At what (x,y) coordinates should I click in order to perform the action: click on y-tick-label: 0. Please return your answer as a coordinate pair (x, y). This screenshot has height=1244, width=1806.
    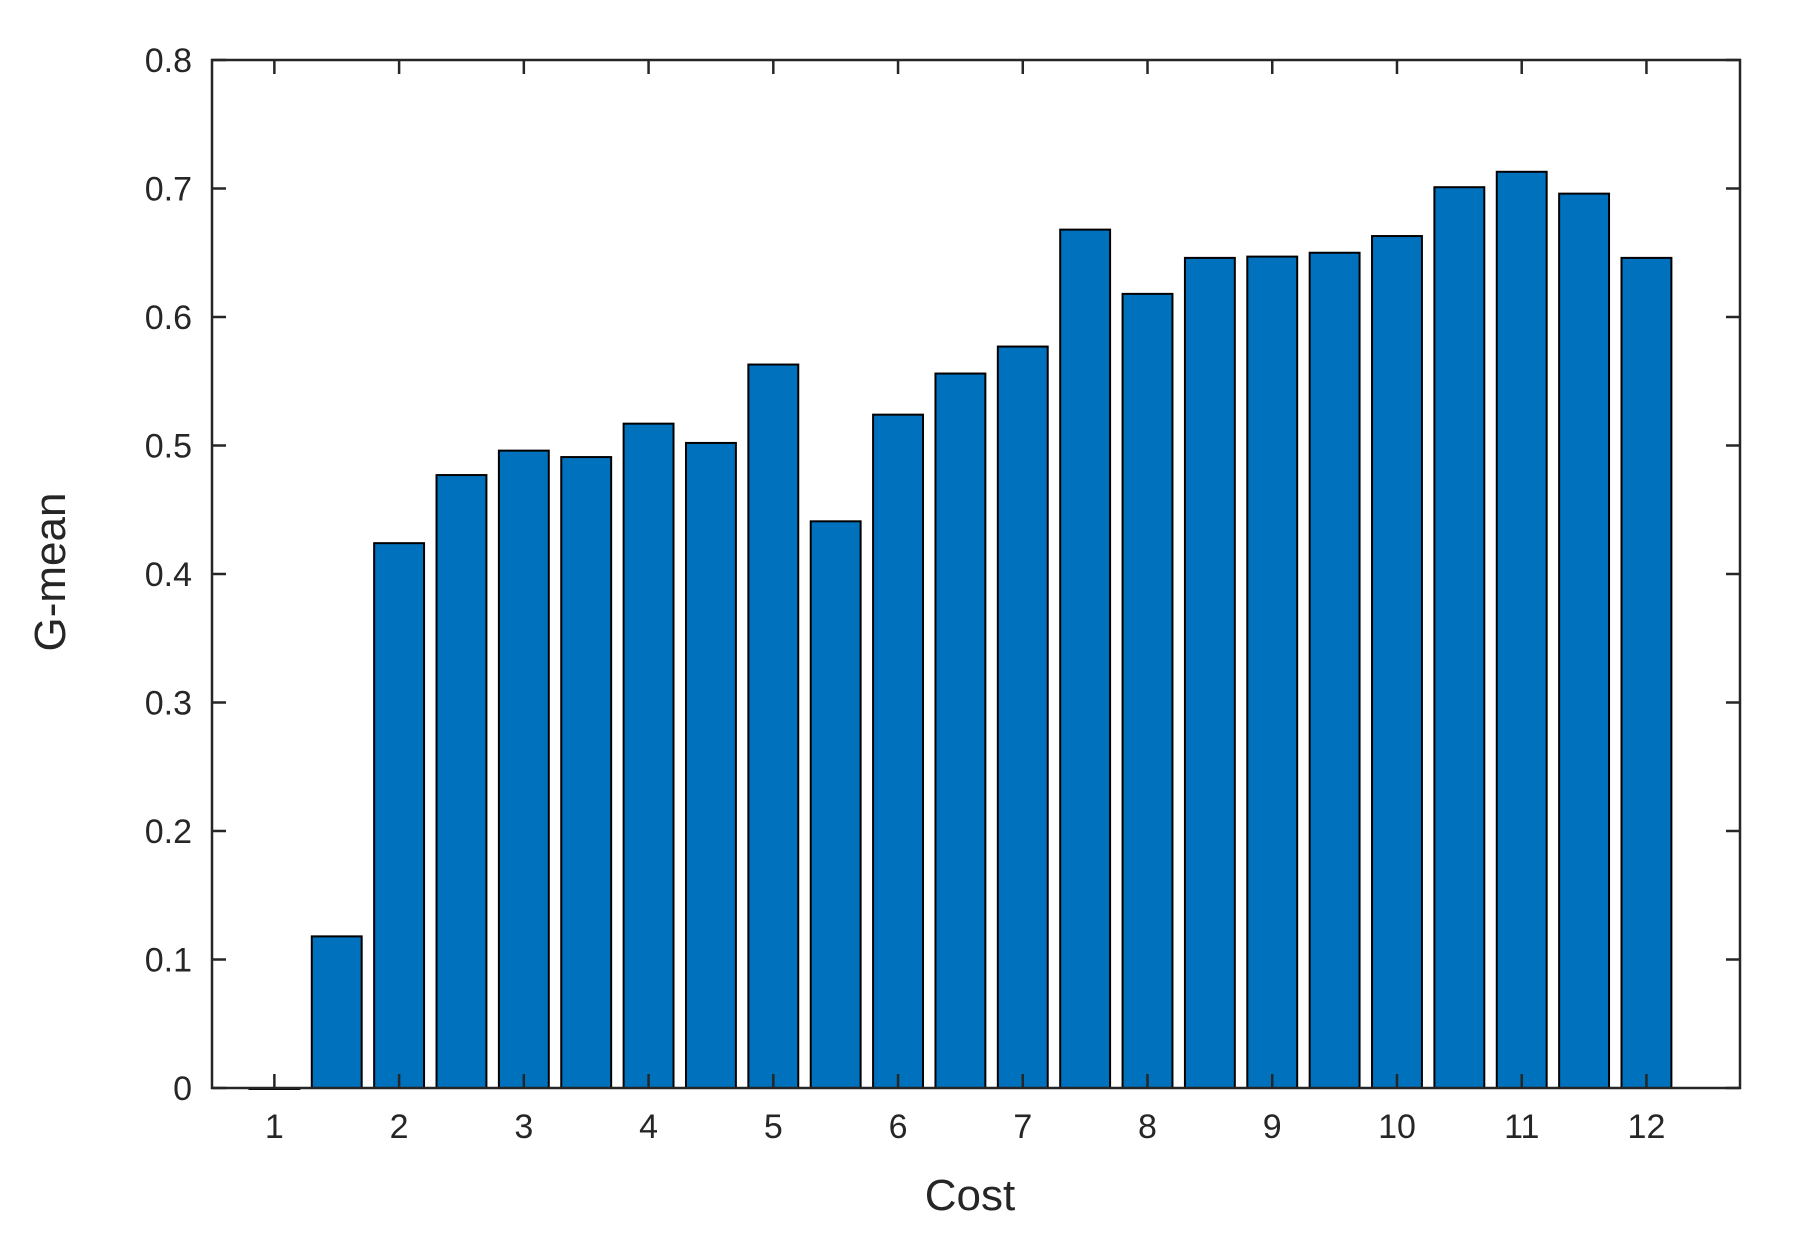
    Looking at the image, I should click on (182, 1089).